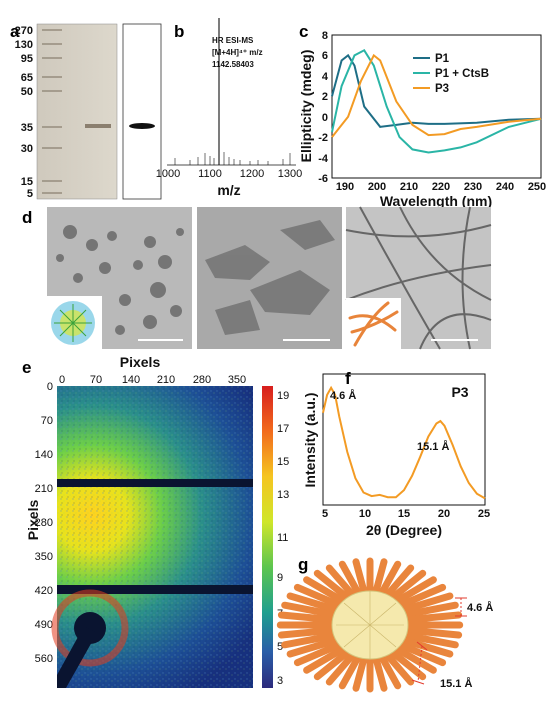  I want to click on cd-frame, so click(436, 106).